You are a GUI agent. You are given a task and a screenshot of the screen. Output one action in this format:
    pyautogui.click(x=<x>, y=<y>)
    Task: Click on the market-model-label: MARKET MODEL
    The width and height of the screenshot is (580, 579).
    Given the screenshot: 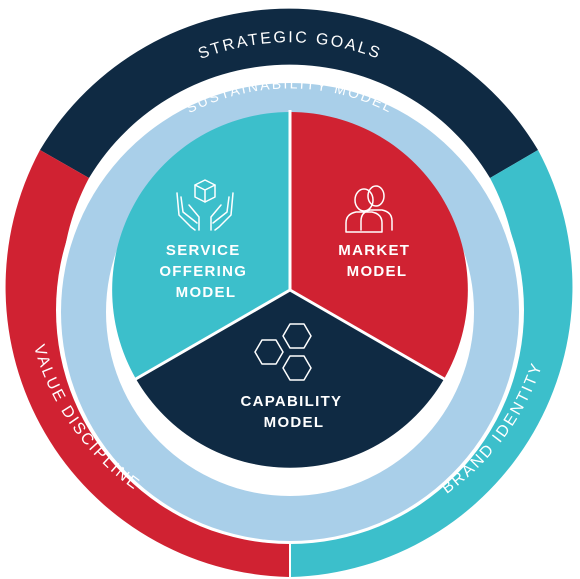 What is the action you would take?
    pyautogui.click(x=376, y=261)
    